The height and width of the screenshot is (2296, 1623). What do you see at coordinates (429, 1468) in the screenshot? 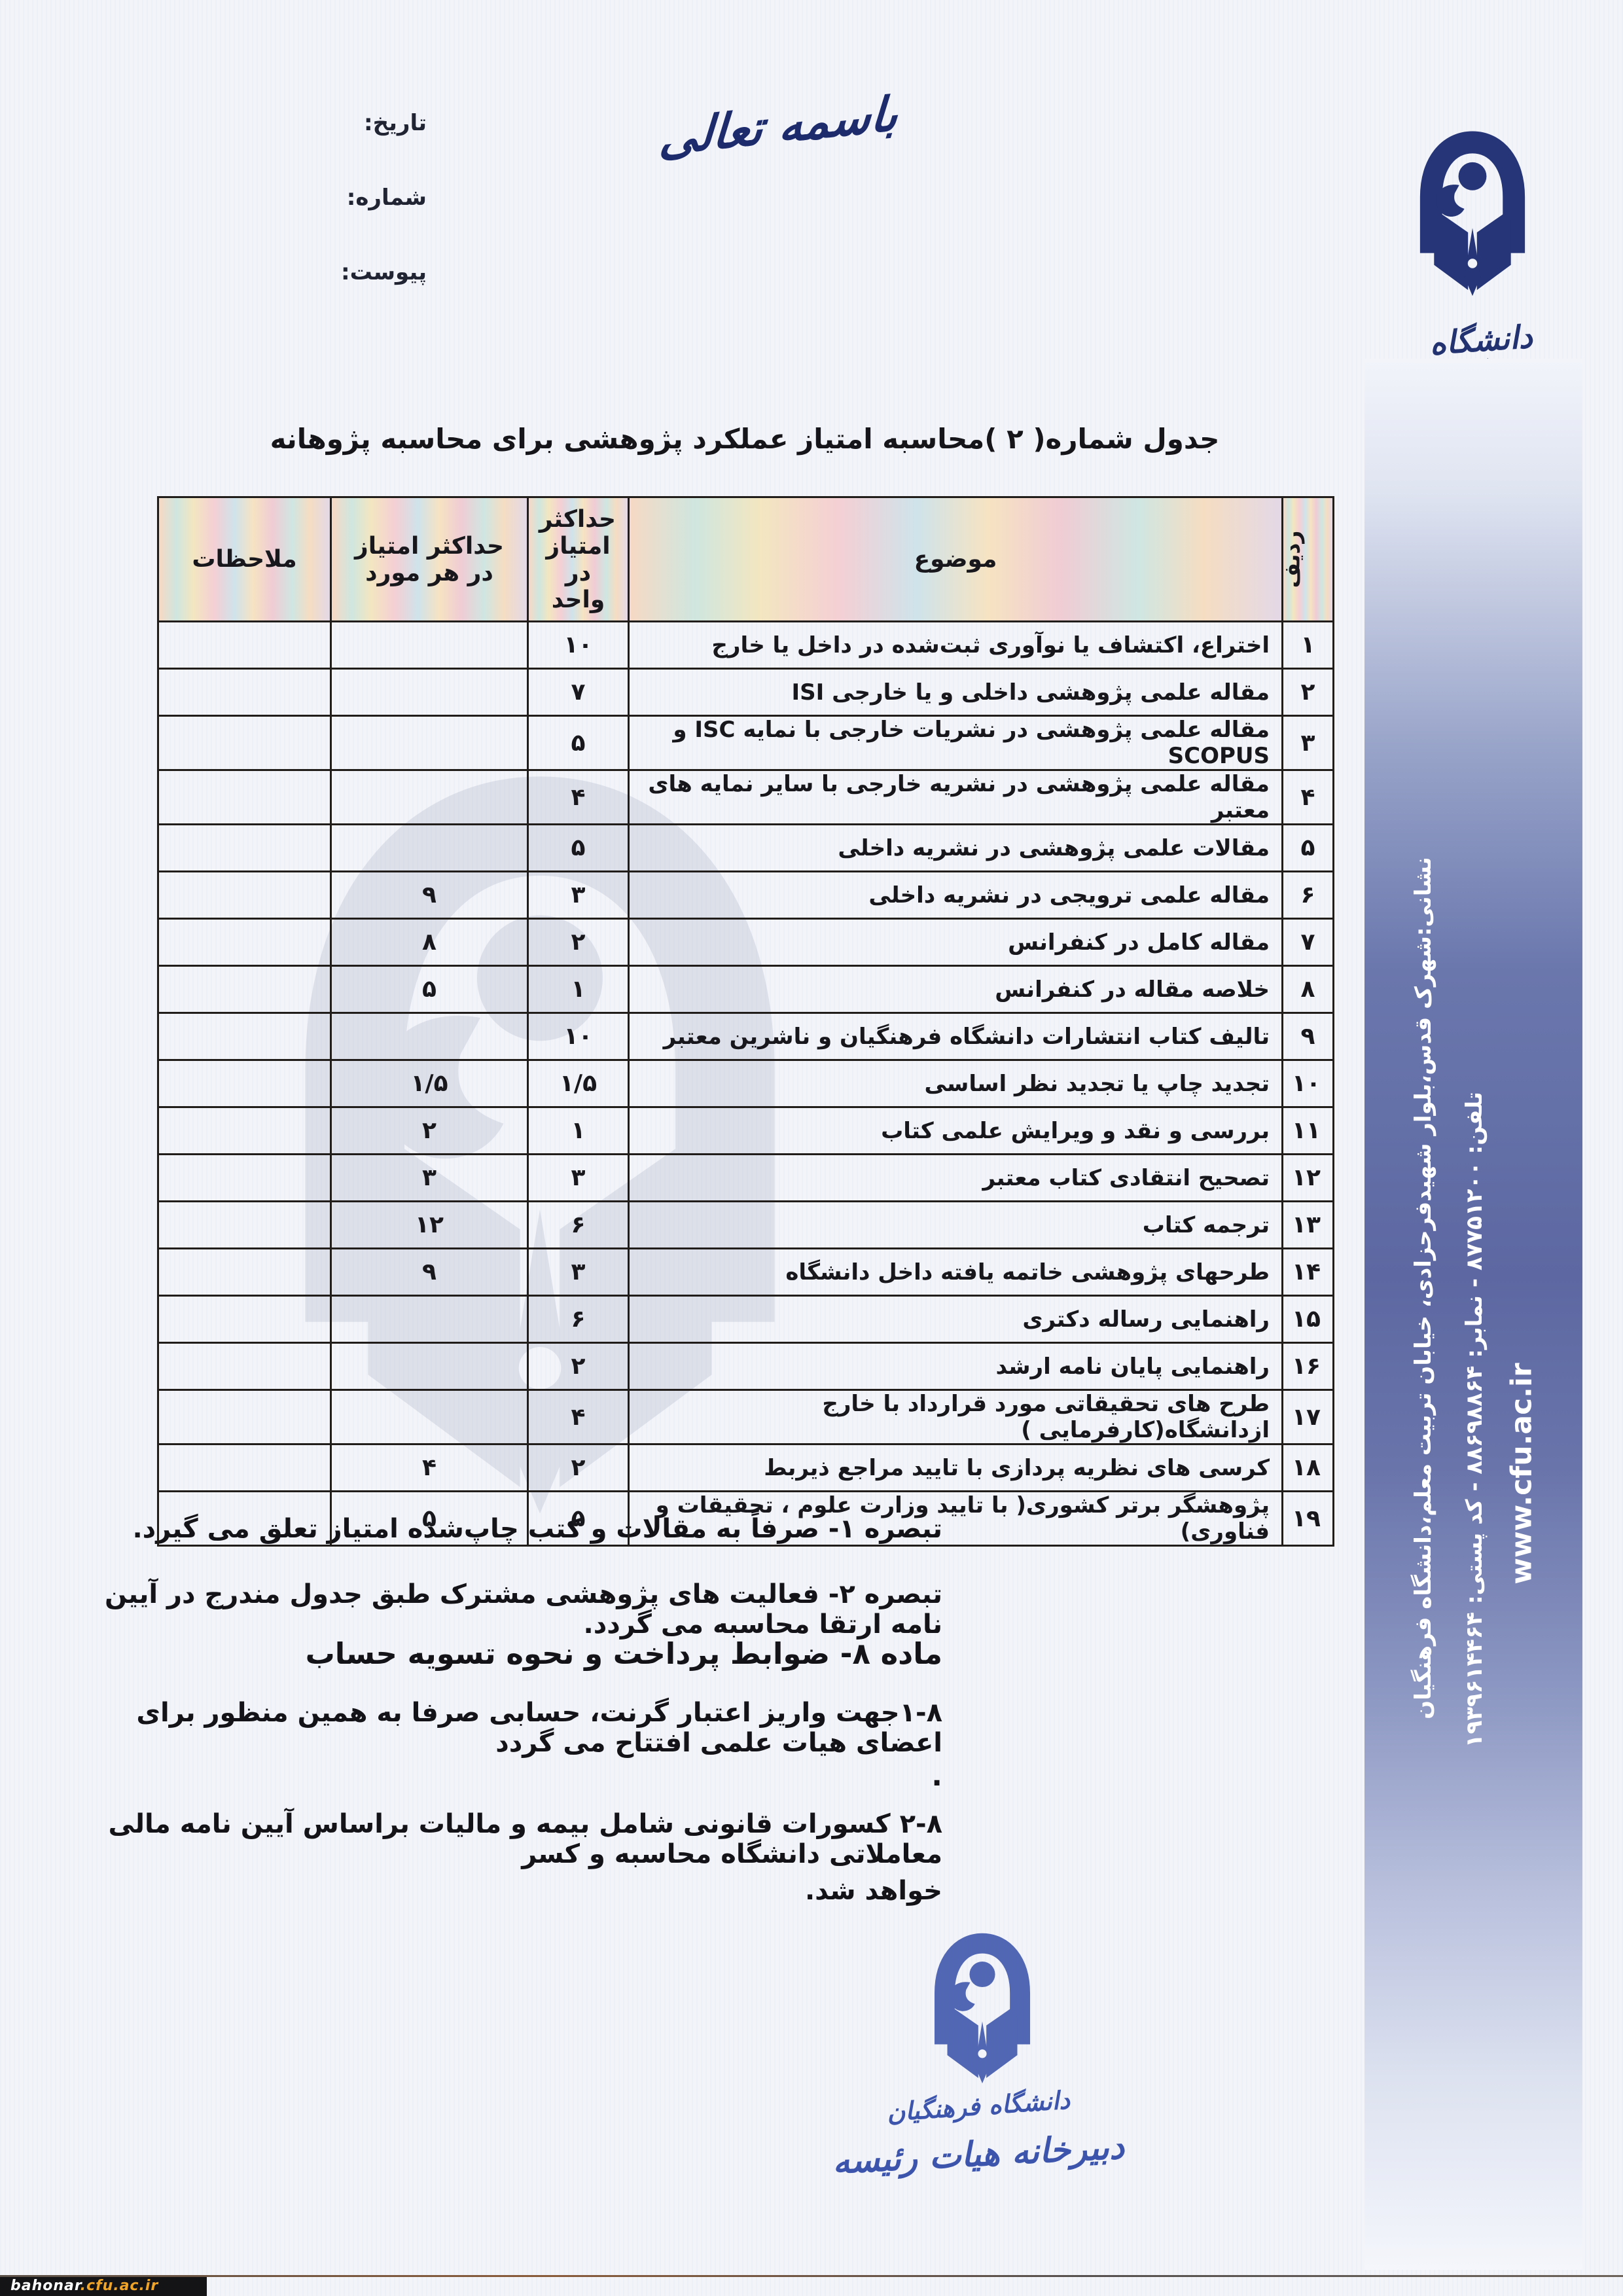
I see `max-score-per-case-cell: ۴` at bounding box center [429, 1468].